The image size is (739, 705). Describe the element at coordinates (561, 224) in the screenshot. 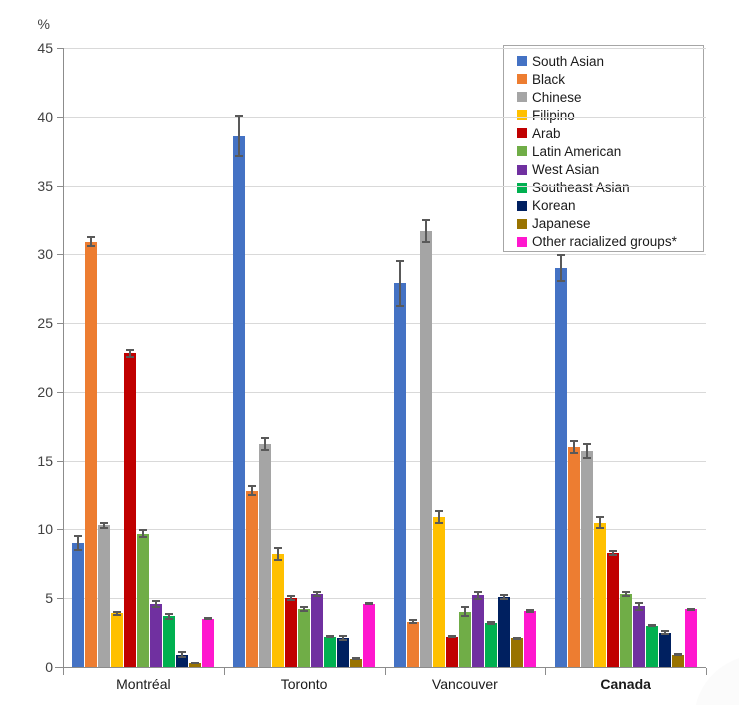

I see `legend-label: Japanese` at that location.